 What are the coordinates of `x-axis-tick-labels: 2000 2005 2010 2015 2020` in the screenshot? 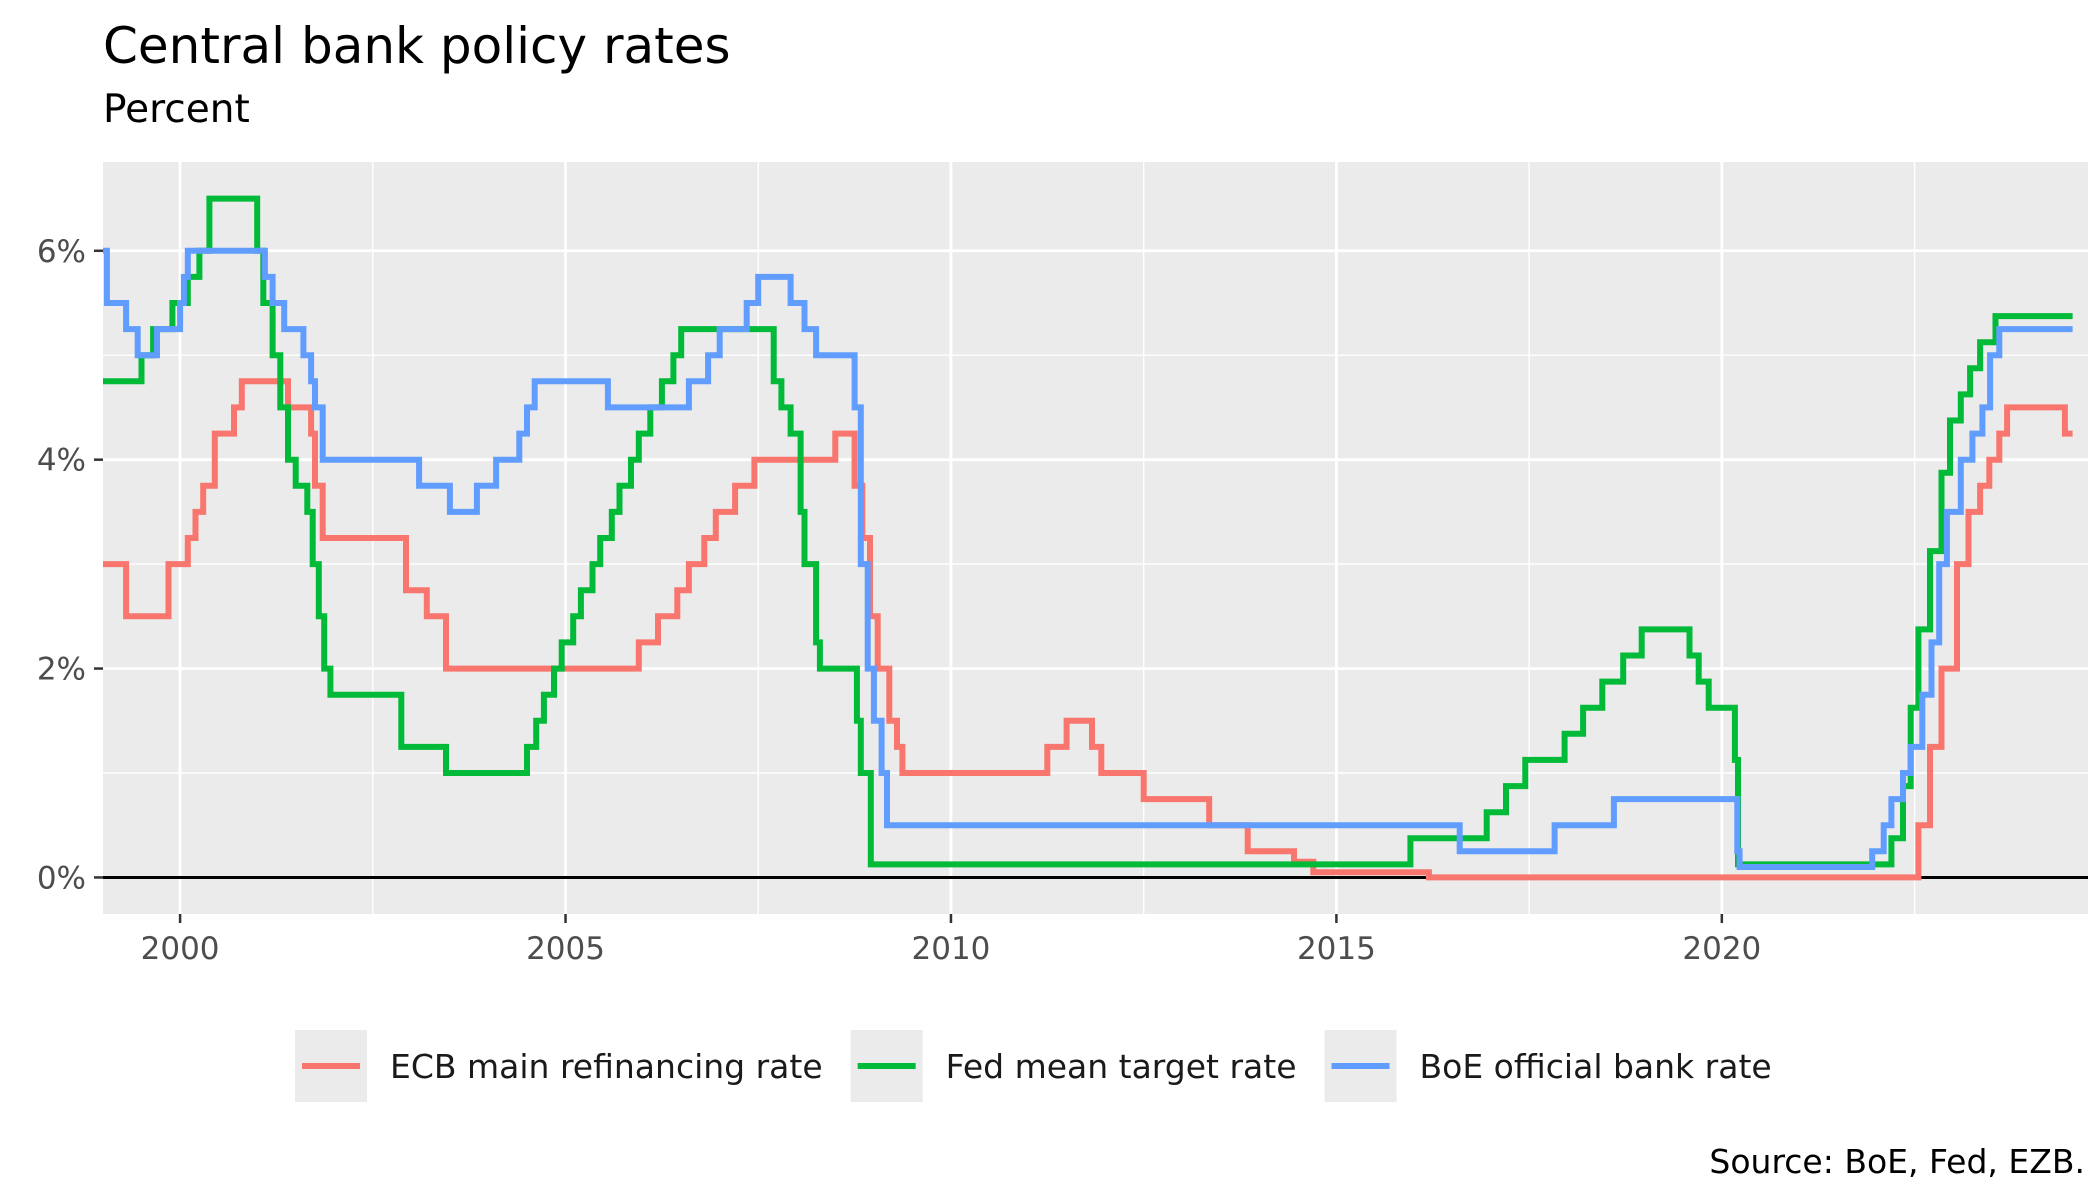 It's located at (951, 949).